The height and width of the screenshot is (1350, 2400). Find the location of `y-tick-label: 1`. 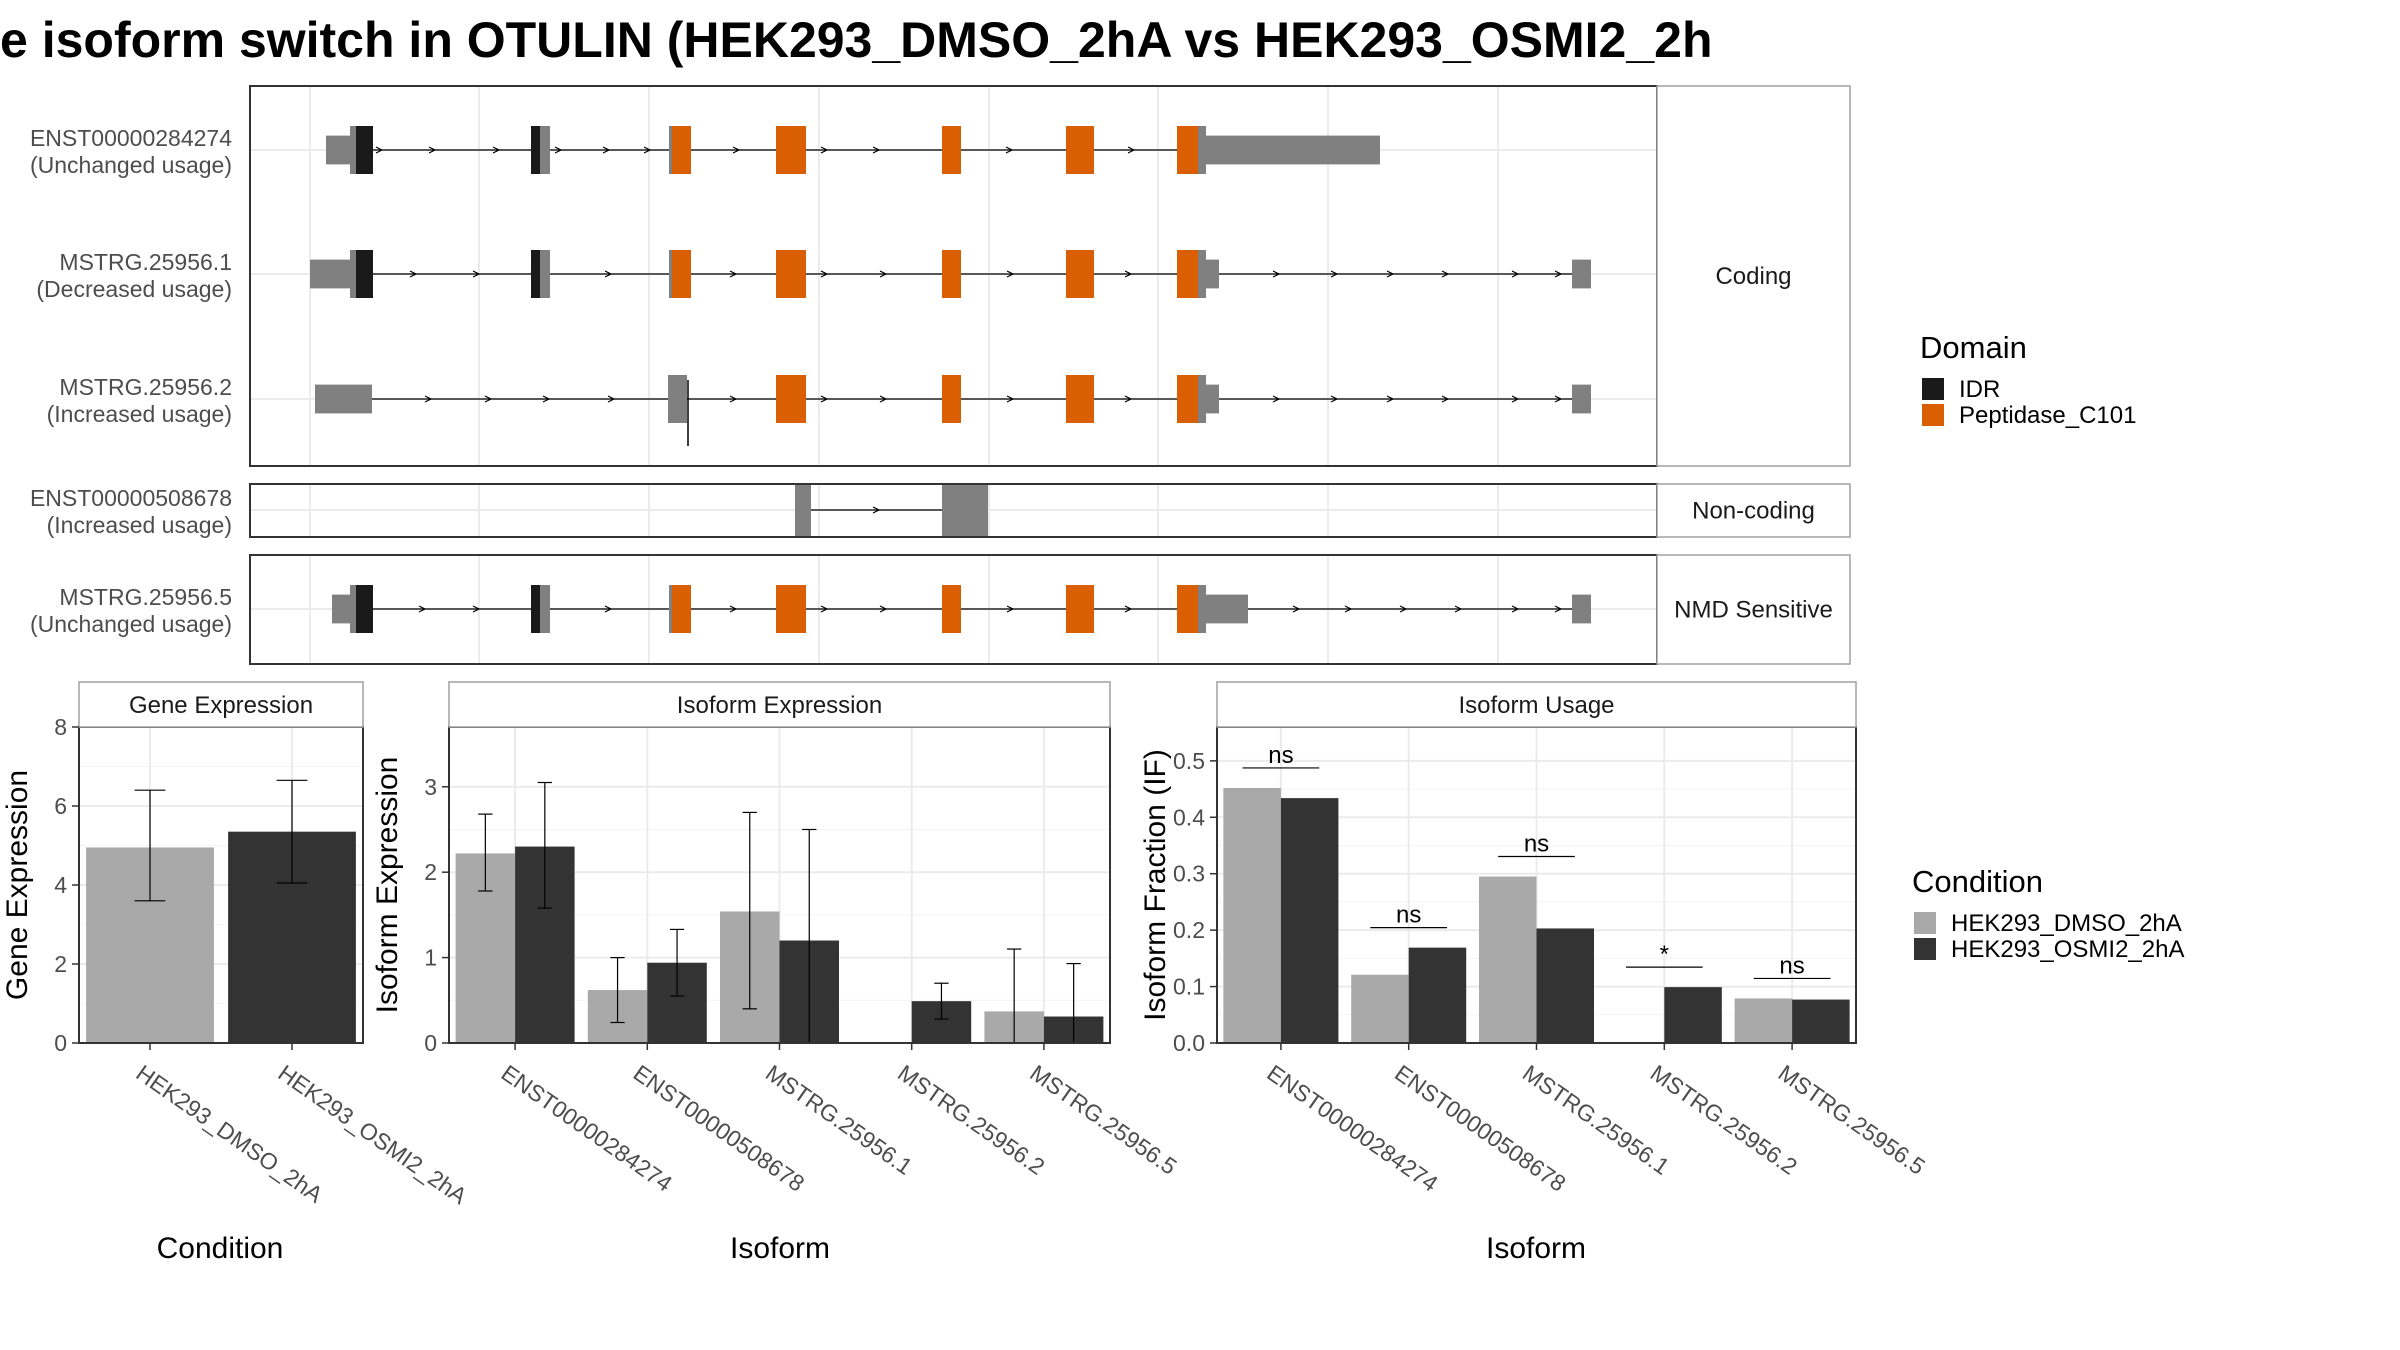

y-tick-label: 1 is located at coordinates (430, 958).